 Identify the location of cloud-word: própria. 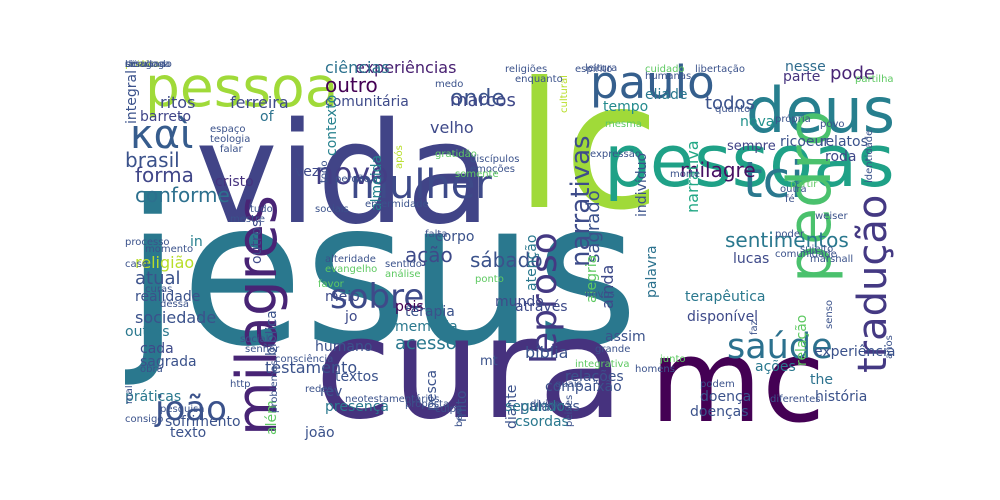
(793, 119).